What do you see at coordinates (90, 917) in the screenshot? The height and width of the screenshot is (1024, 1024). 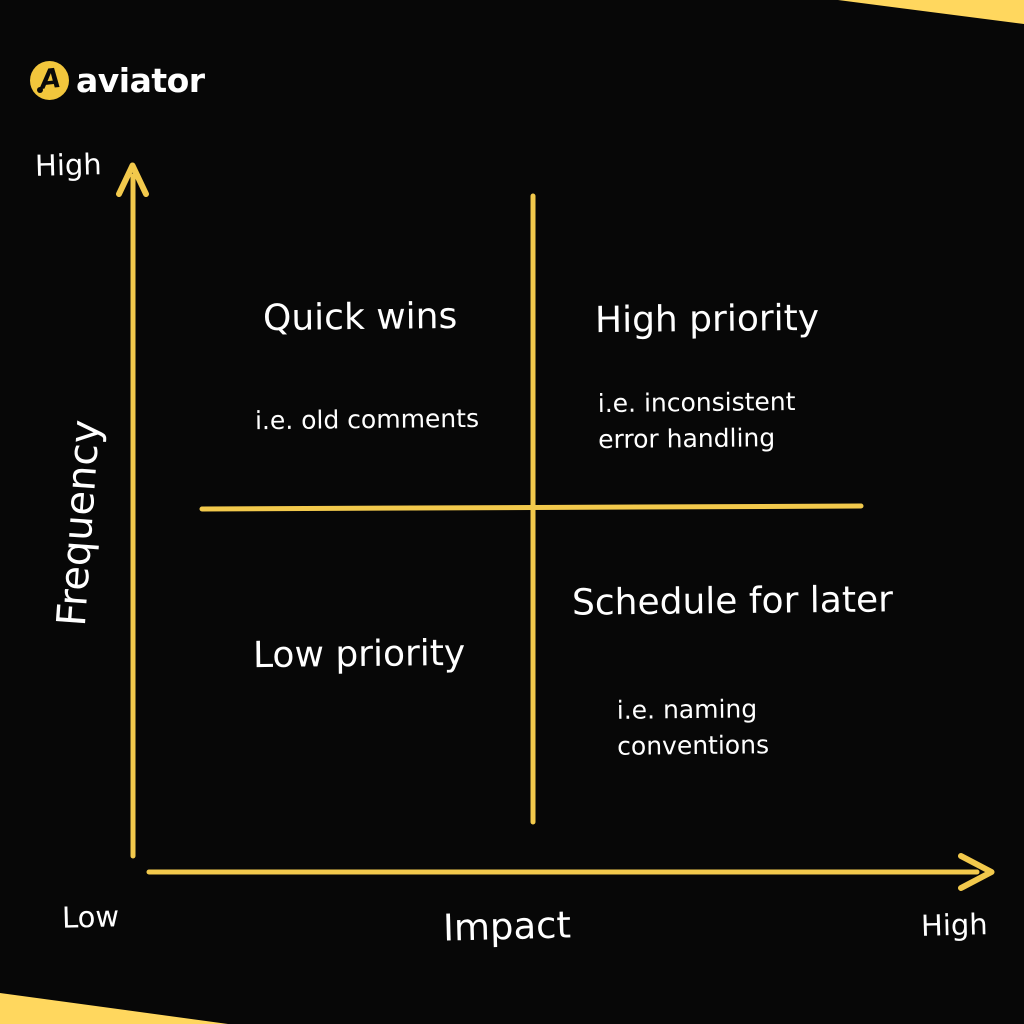 I see `origin-low-label: Low` at bounding box center [90, 917].